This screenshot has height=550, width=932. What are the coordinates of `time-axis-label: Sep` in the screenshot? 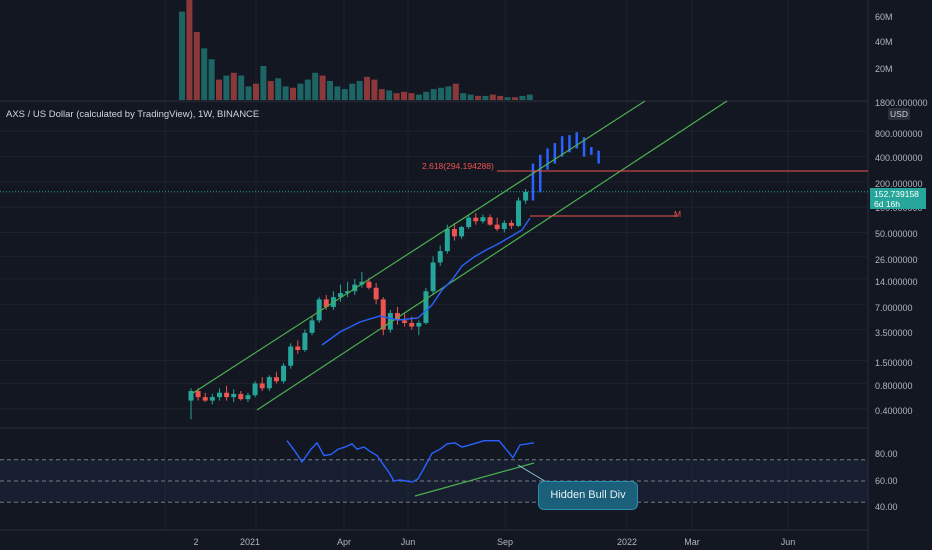 It's located at (505, 542).